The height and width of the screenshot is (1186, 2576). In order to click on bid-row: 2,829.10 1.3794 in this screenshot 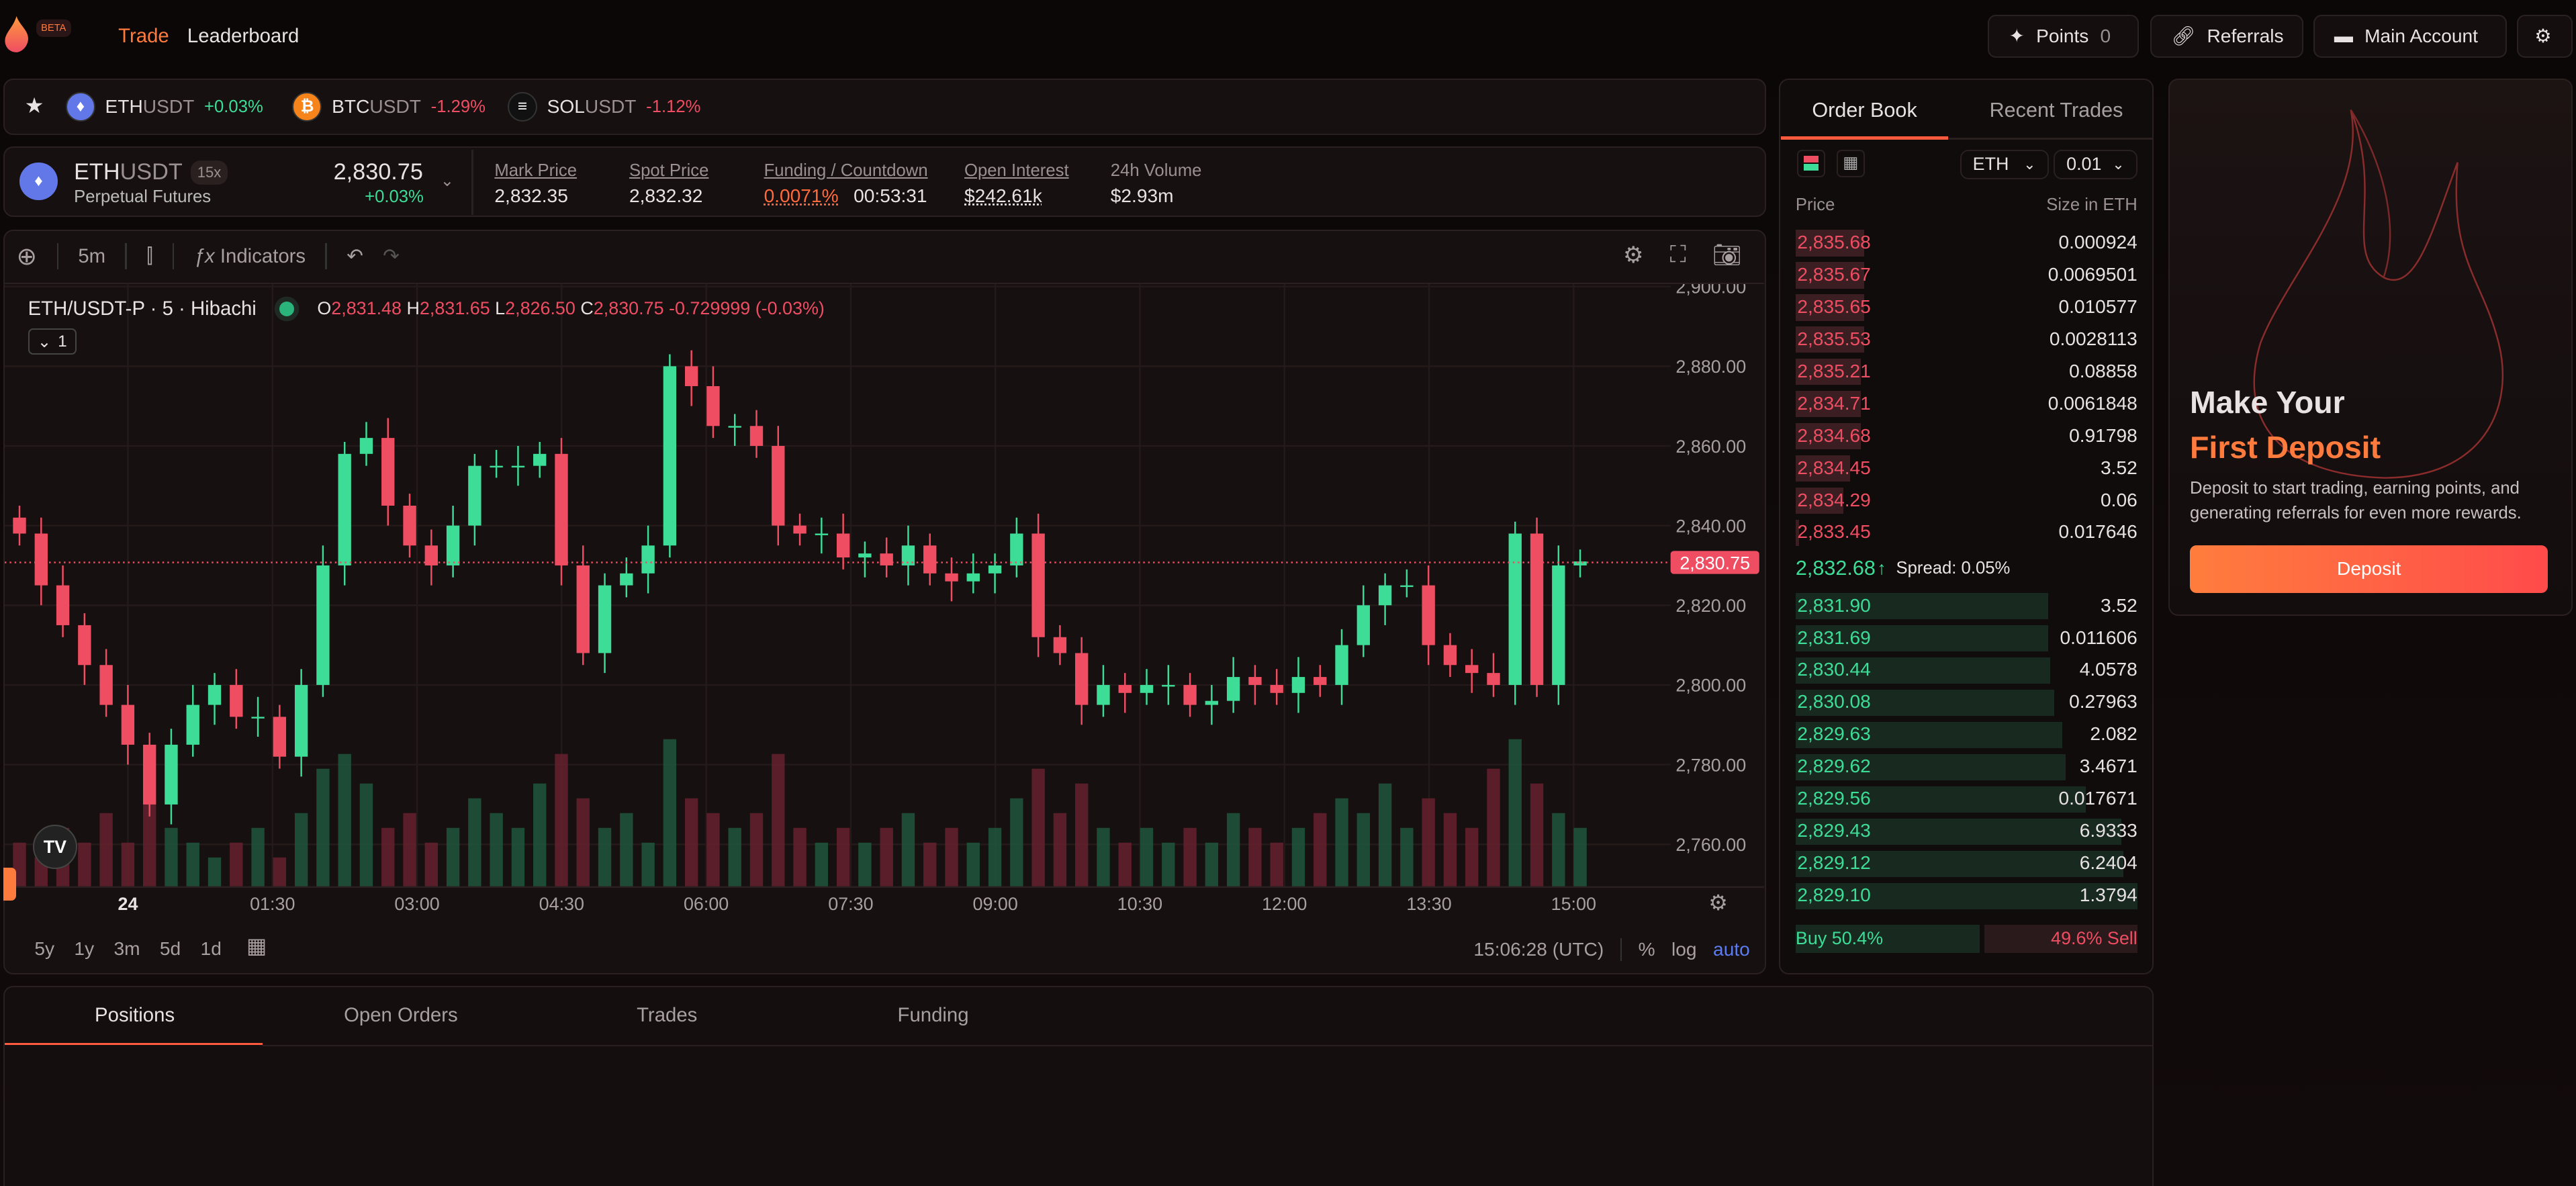, I will do `click(1966, 895)`.